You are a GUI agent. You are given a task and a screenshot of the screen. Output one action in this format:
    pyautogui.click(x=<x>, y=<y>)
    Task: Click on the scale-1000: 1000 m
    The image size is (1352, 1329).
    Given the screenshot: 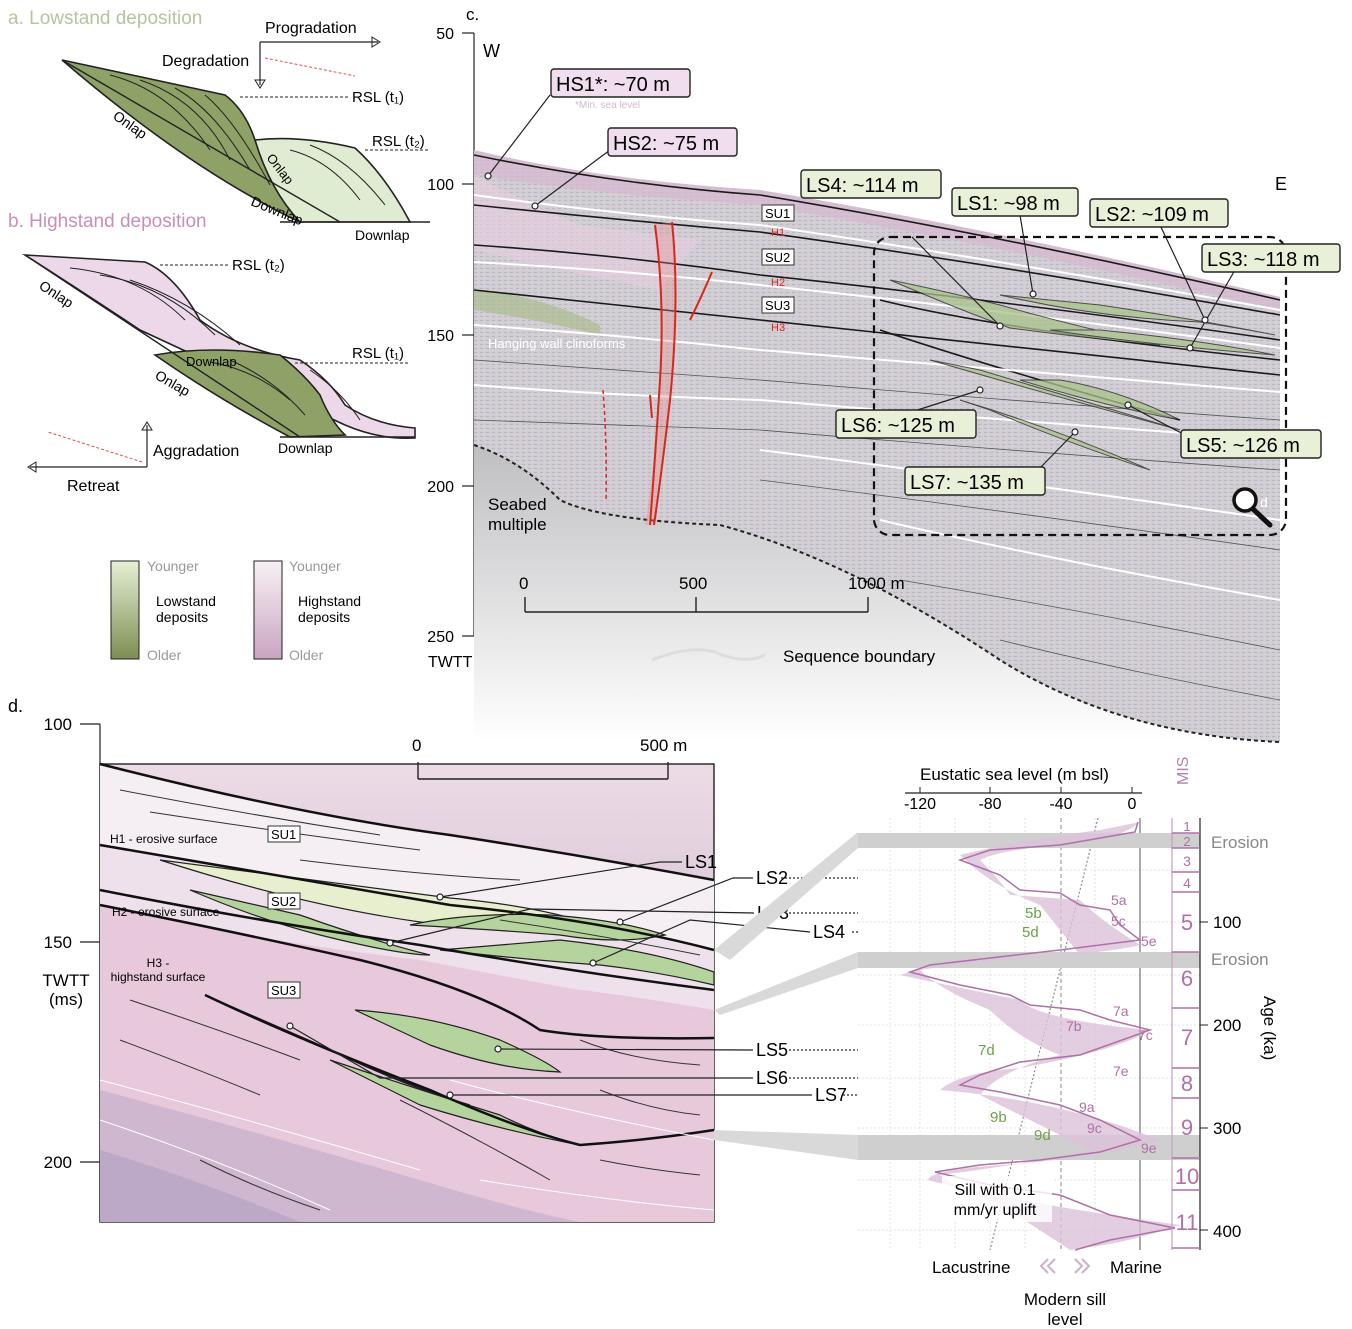 What is the action you would take?
    pyautogui.click(x=876, y=583)
    